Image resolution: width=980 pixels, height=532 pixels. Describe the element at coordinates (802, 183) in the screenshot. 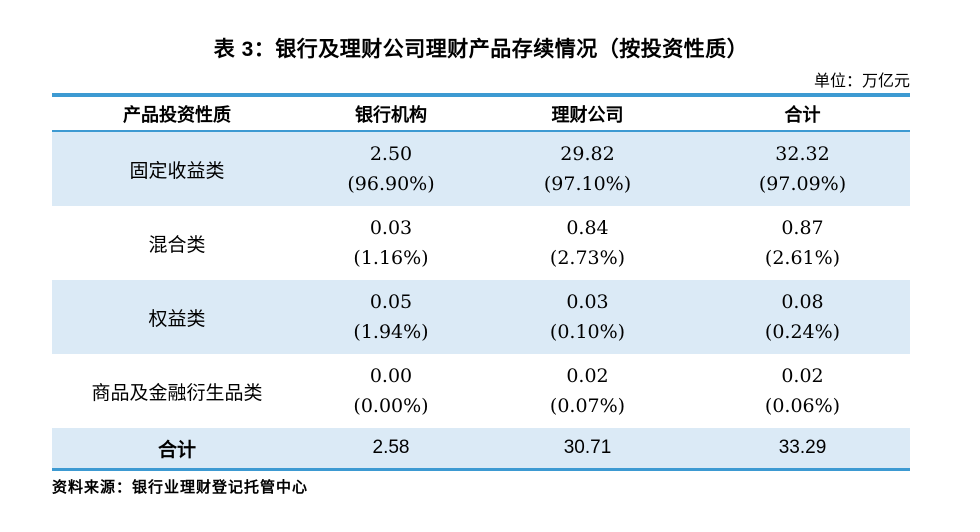

I see `percent-value: (97.09%)` at that location.